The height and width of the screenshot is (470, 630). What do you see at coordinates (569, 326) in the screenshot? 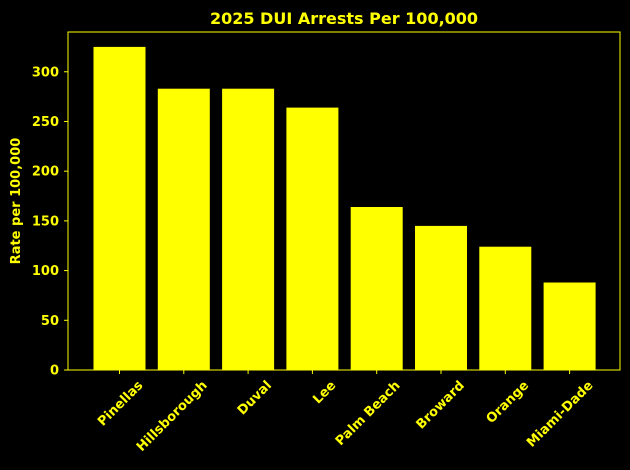
I see `bar-miami-dade` at bounding box center [569, 326].